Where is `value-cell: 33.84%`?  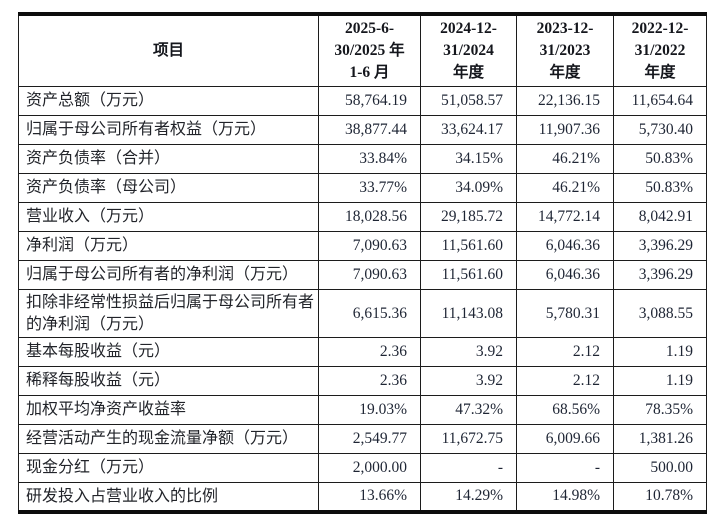
value-cell: 33.84% is located at coordinates (369, 159).